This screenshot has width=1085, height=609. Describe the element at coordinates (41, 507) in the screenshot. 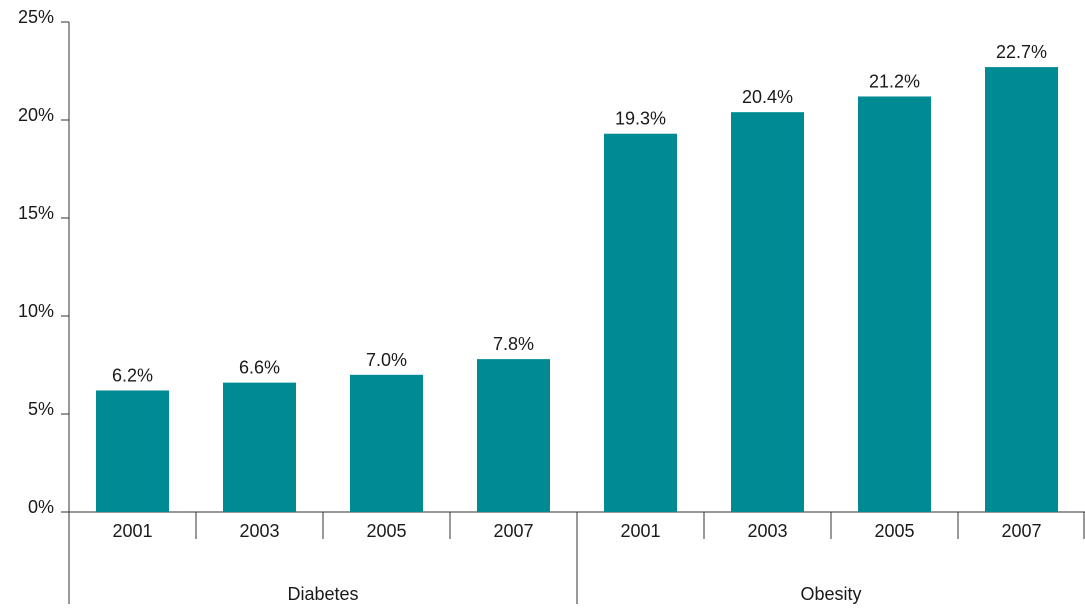

I see `y-tick-label: 0%` at that location.